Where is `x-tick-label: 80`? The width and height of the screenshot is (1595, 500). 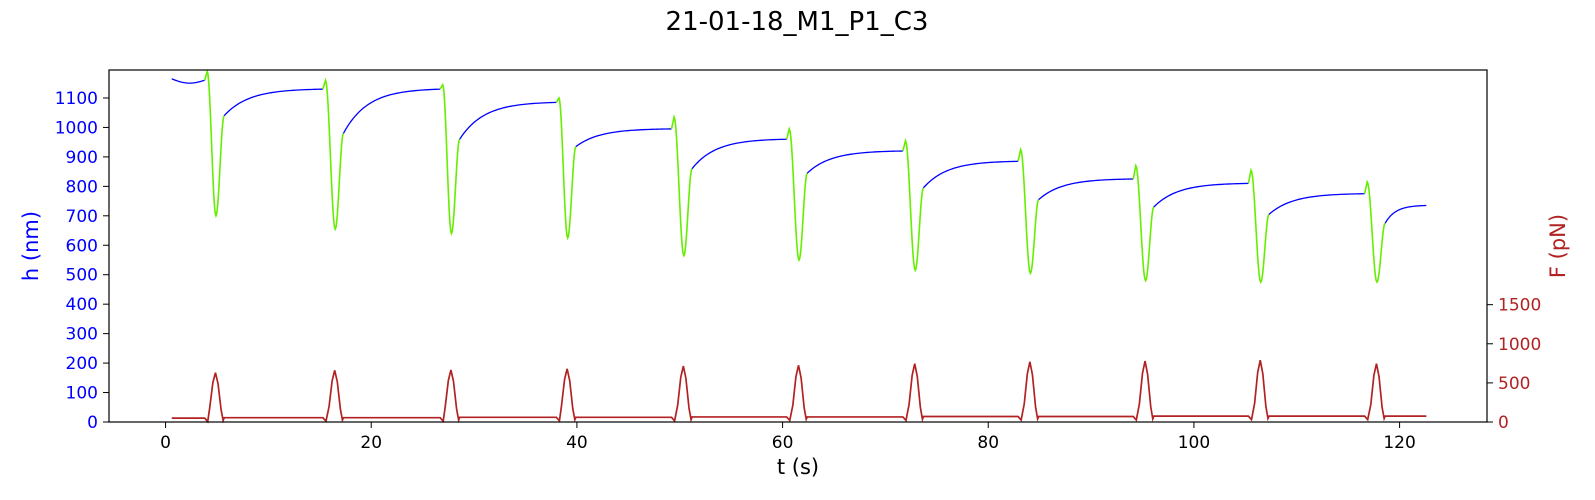
x-tick-label: 80 is located at coordinates (988, 443).